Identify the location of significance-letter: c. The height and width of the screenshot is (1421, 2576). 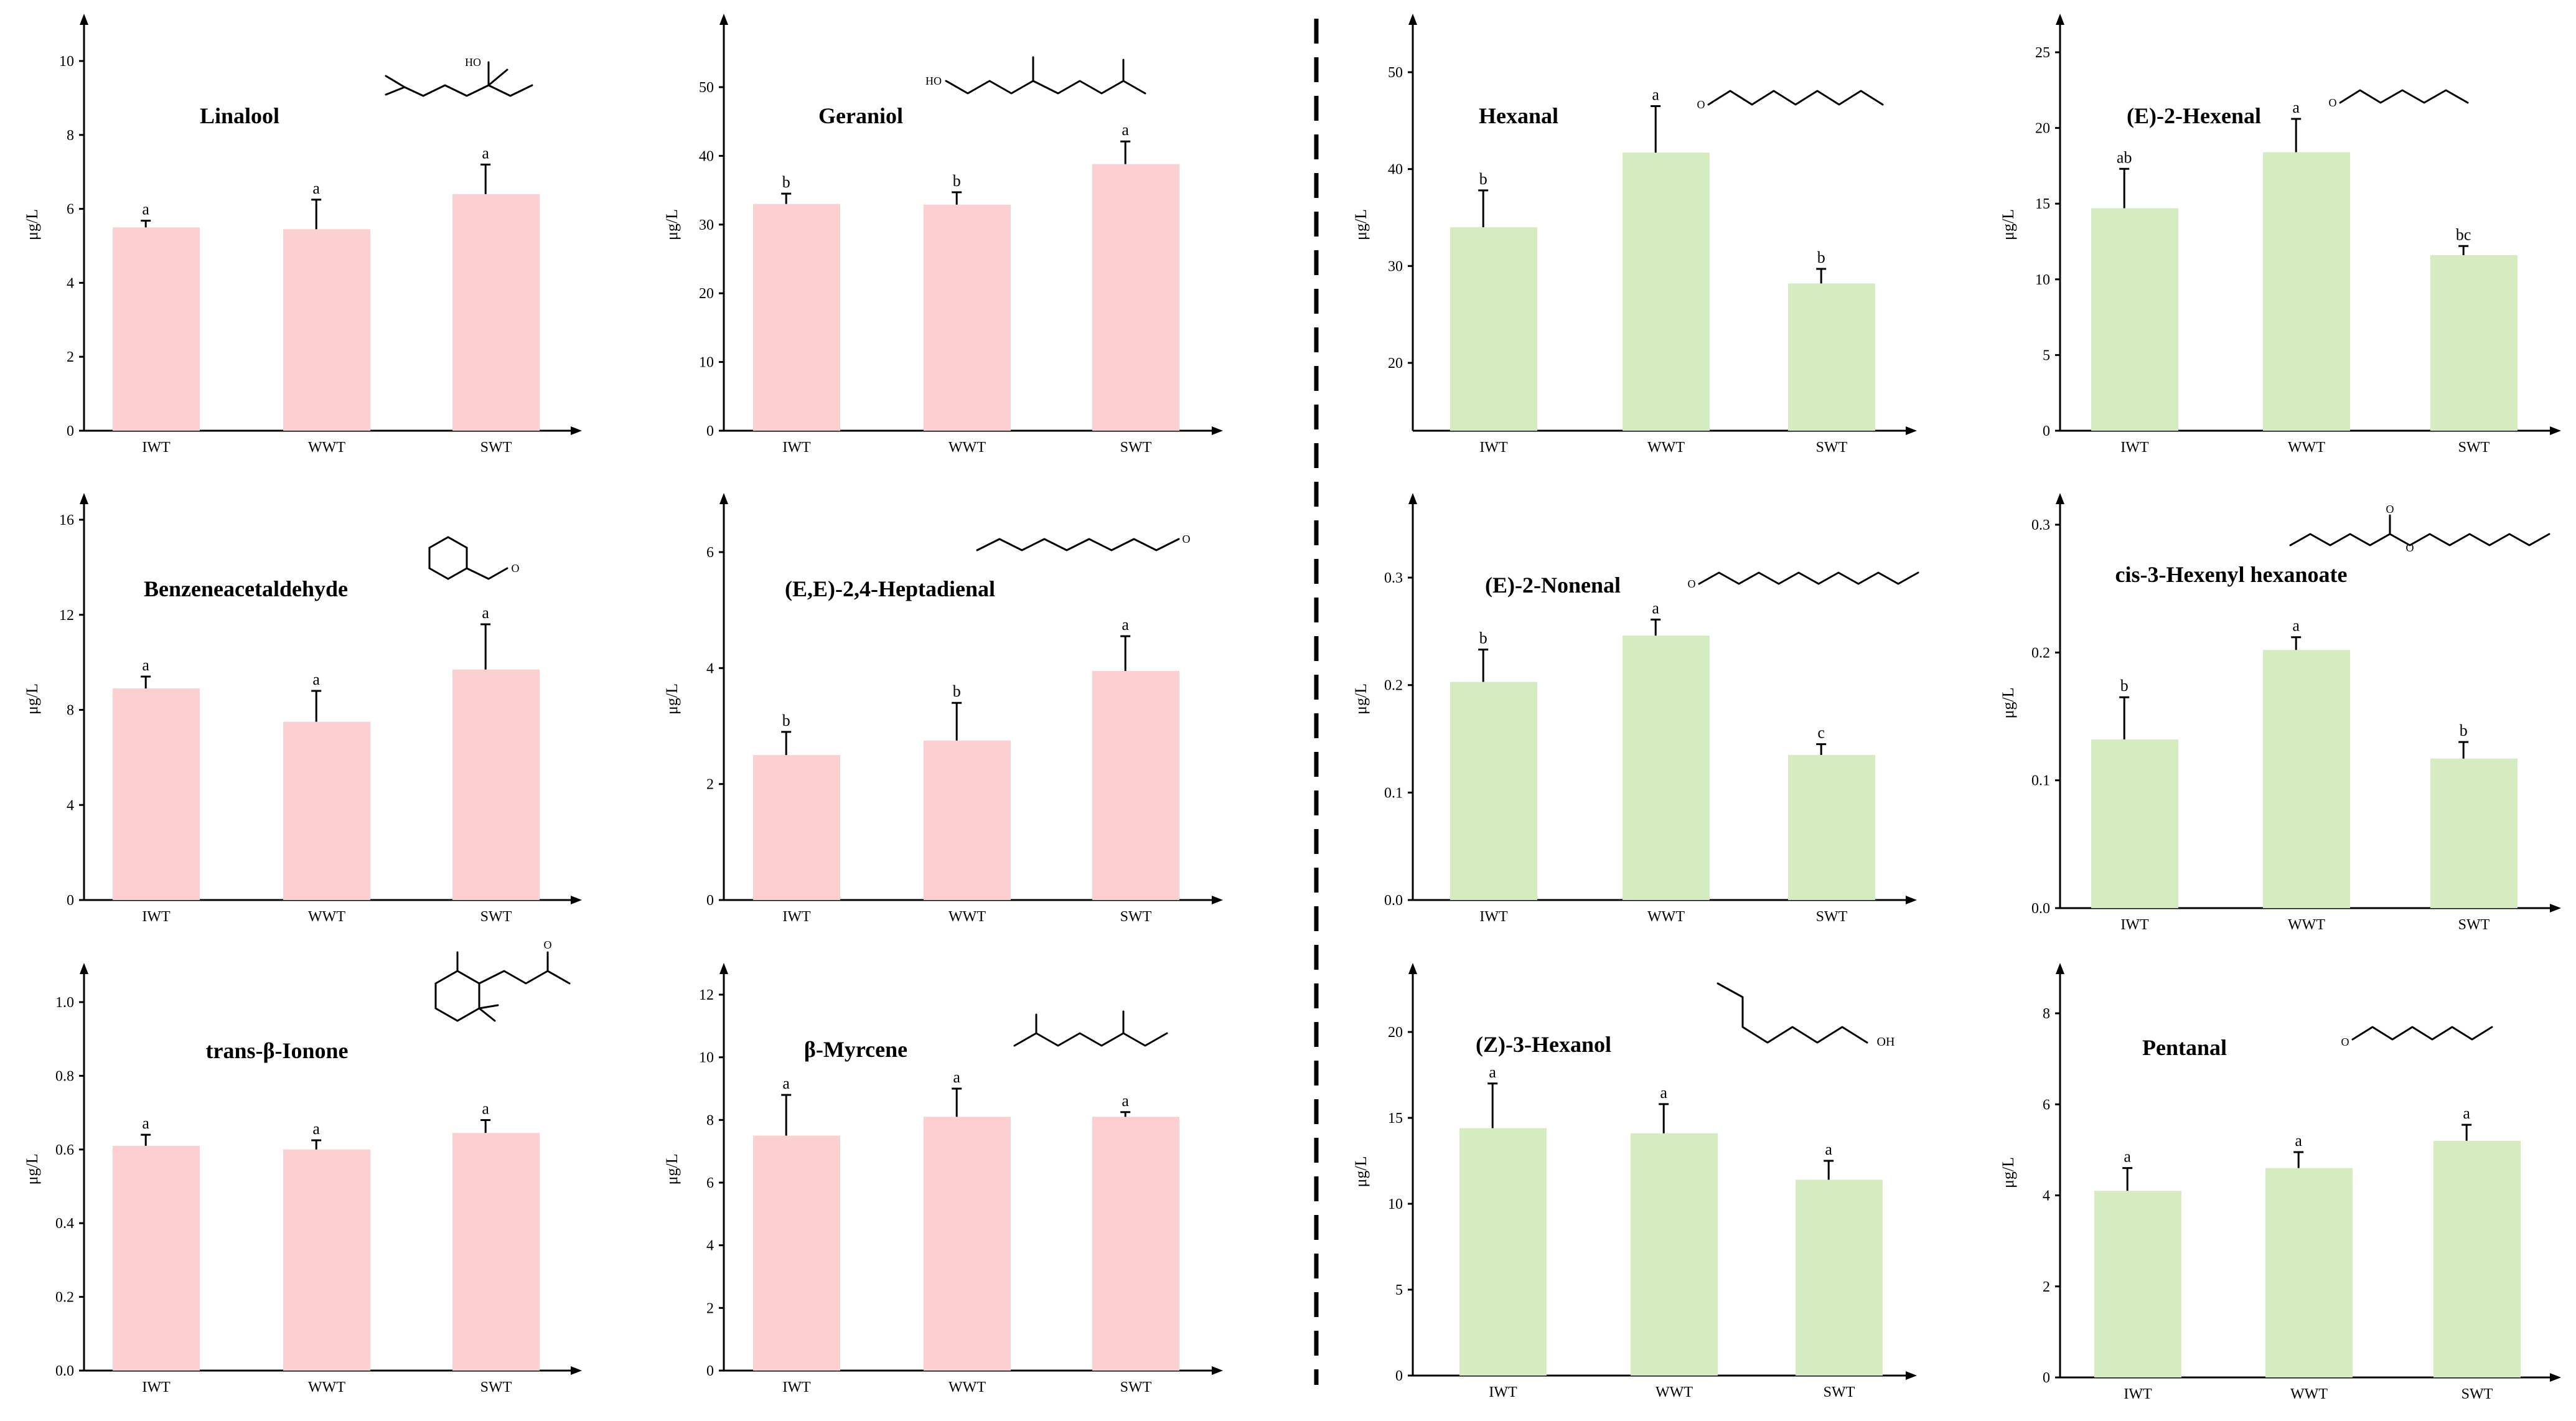
(1821, 733).